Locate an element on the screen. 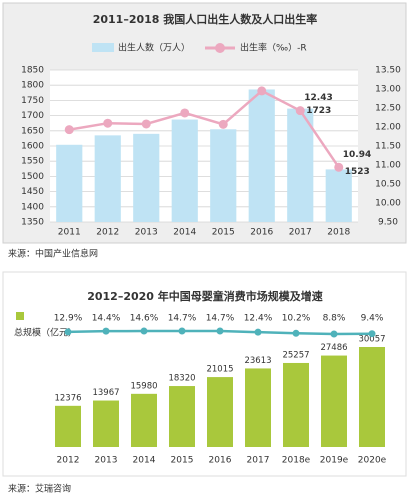  source: 来源：艾瑞咨询 is located at coordinates (39, 489).